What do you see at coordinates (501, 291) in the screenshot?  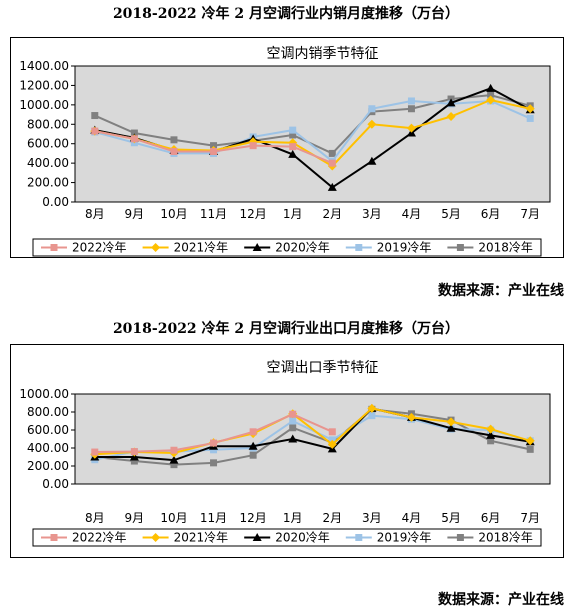 I see `data-source-note: 数据来源：产业在线` at bounding box center [501, 291].